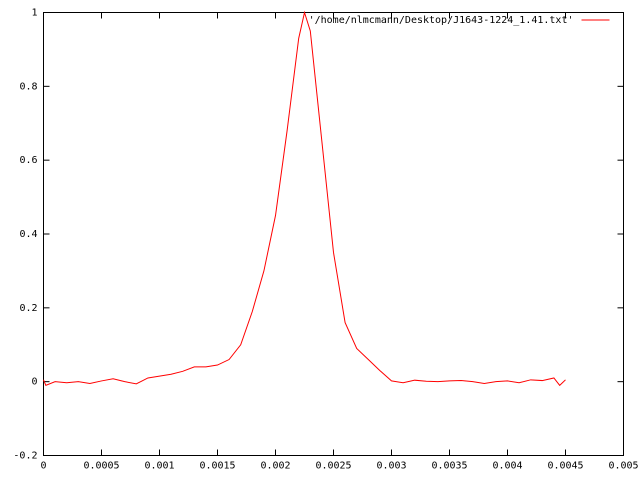 This screenshot has width=640, height=480. Describe the element at coordinates (333, 466) in the screenshot. I see `x-tick-label: 0.0025` at that location.